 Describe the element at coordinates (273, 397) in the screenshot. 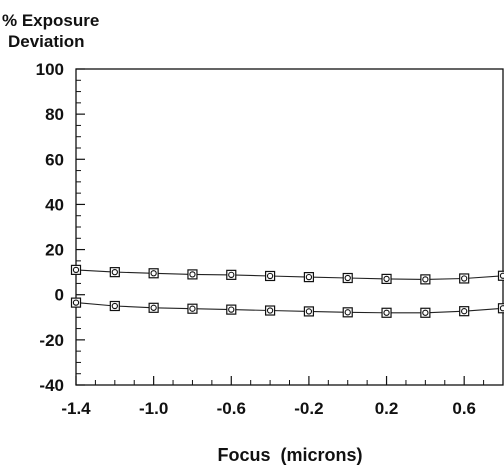

I see `x-axis: -1.4 -1.0 -0.6 -0.2 0.2 0.6` at that location.